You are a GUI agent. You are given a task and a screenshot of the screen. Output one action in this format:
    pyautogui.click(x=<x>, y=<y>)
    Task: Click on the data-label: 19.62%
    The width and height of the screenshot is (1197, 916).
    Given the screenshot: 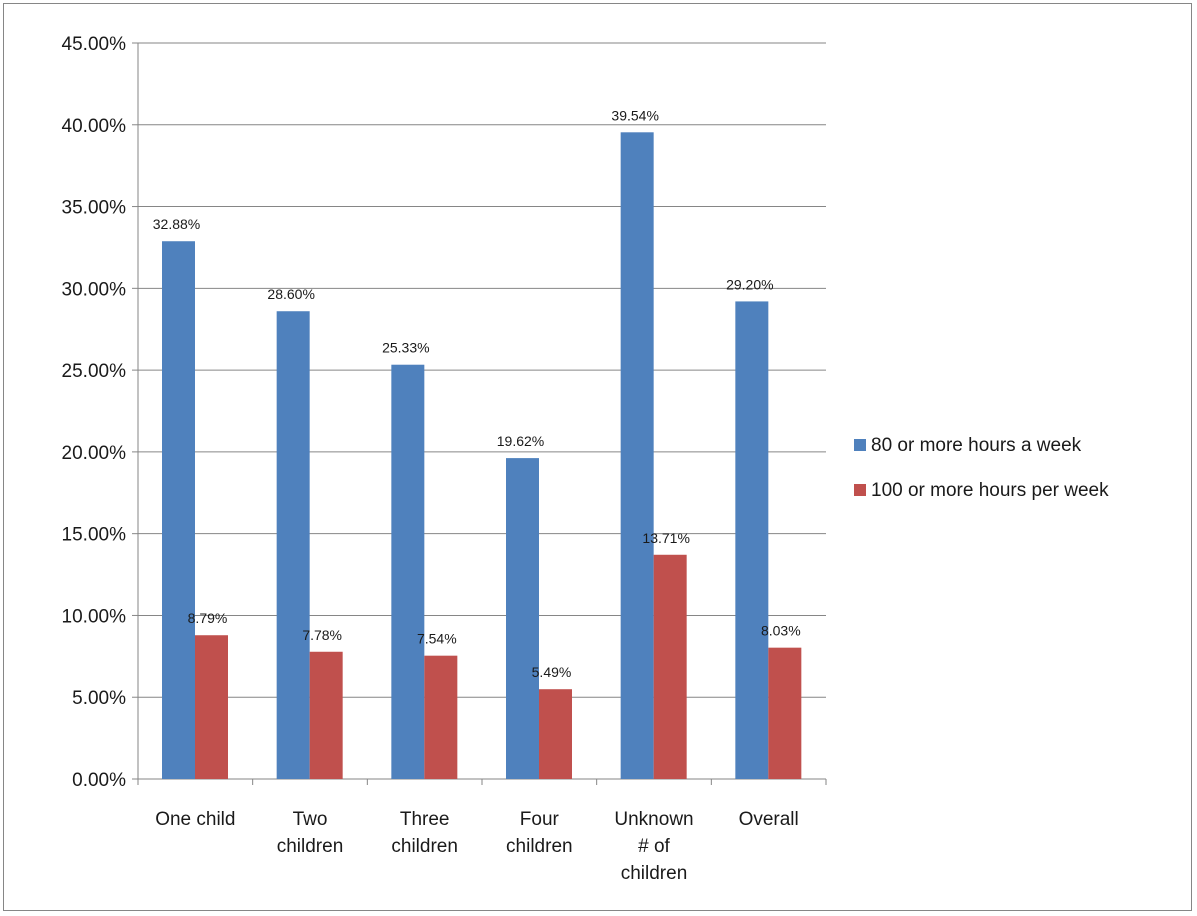 What is the action you would take?
    pyautogui.click(x=520, y=441)
    